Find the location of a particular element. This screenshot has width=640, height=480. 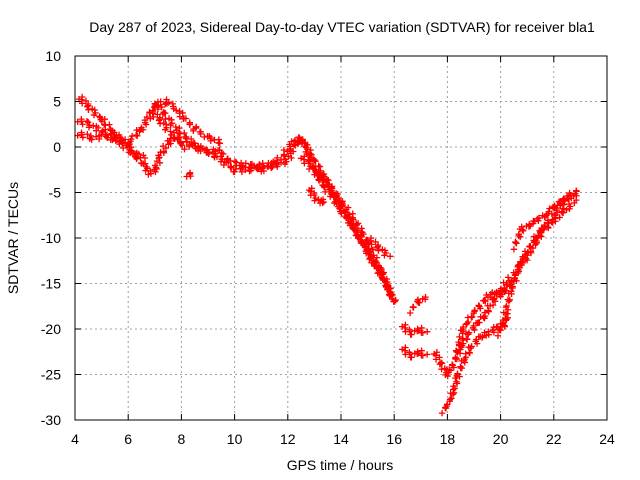

y-tick-label: -10 is located at coordinates (51, 238).